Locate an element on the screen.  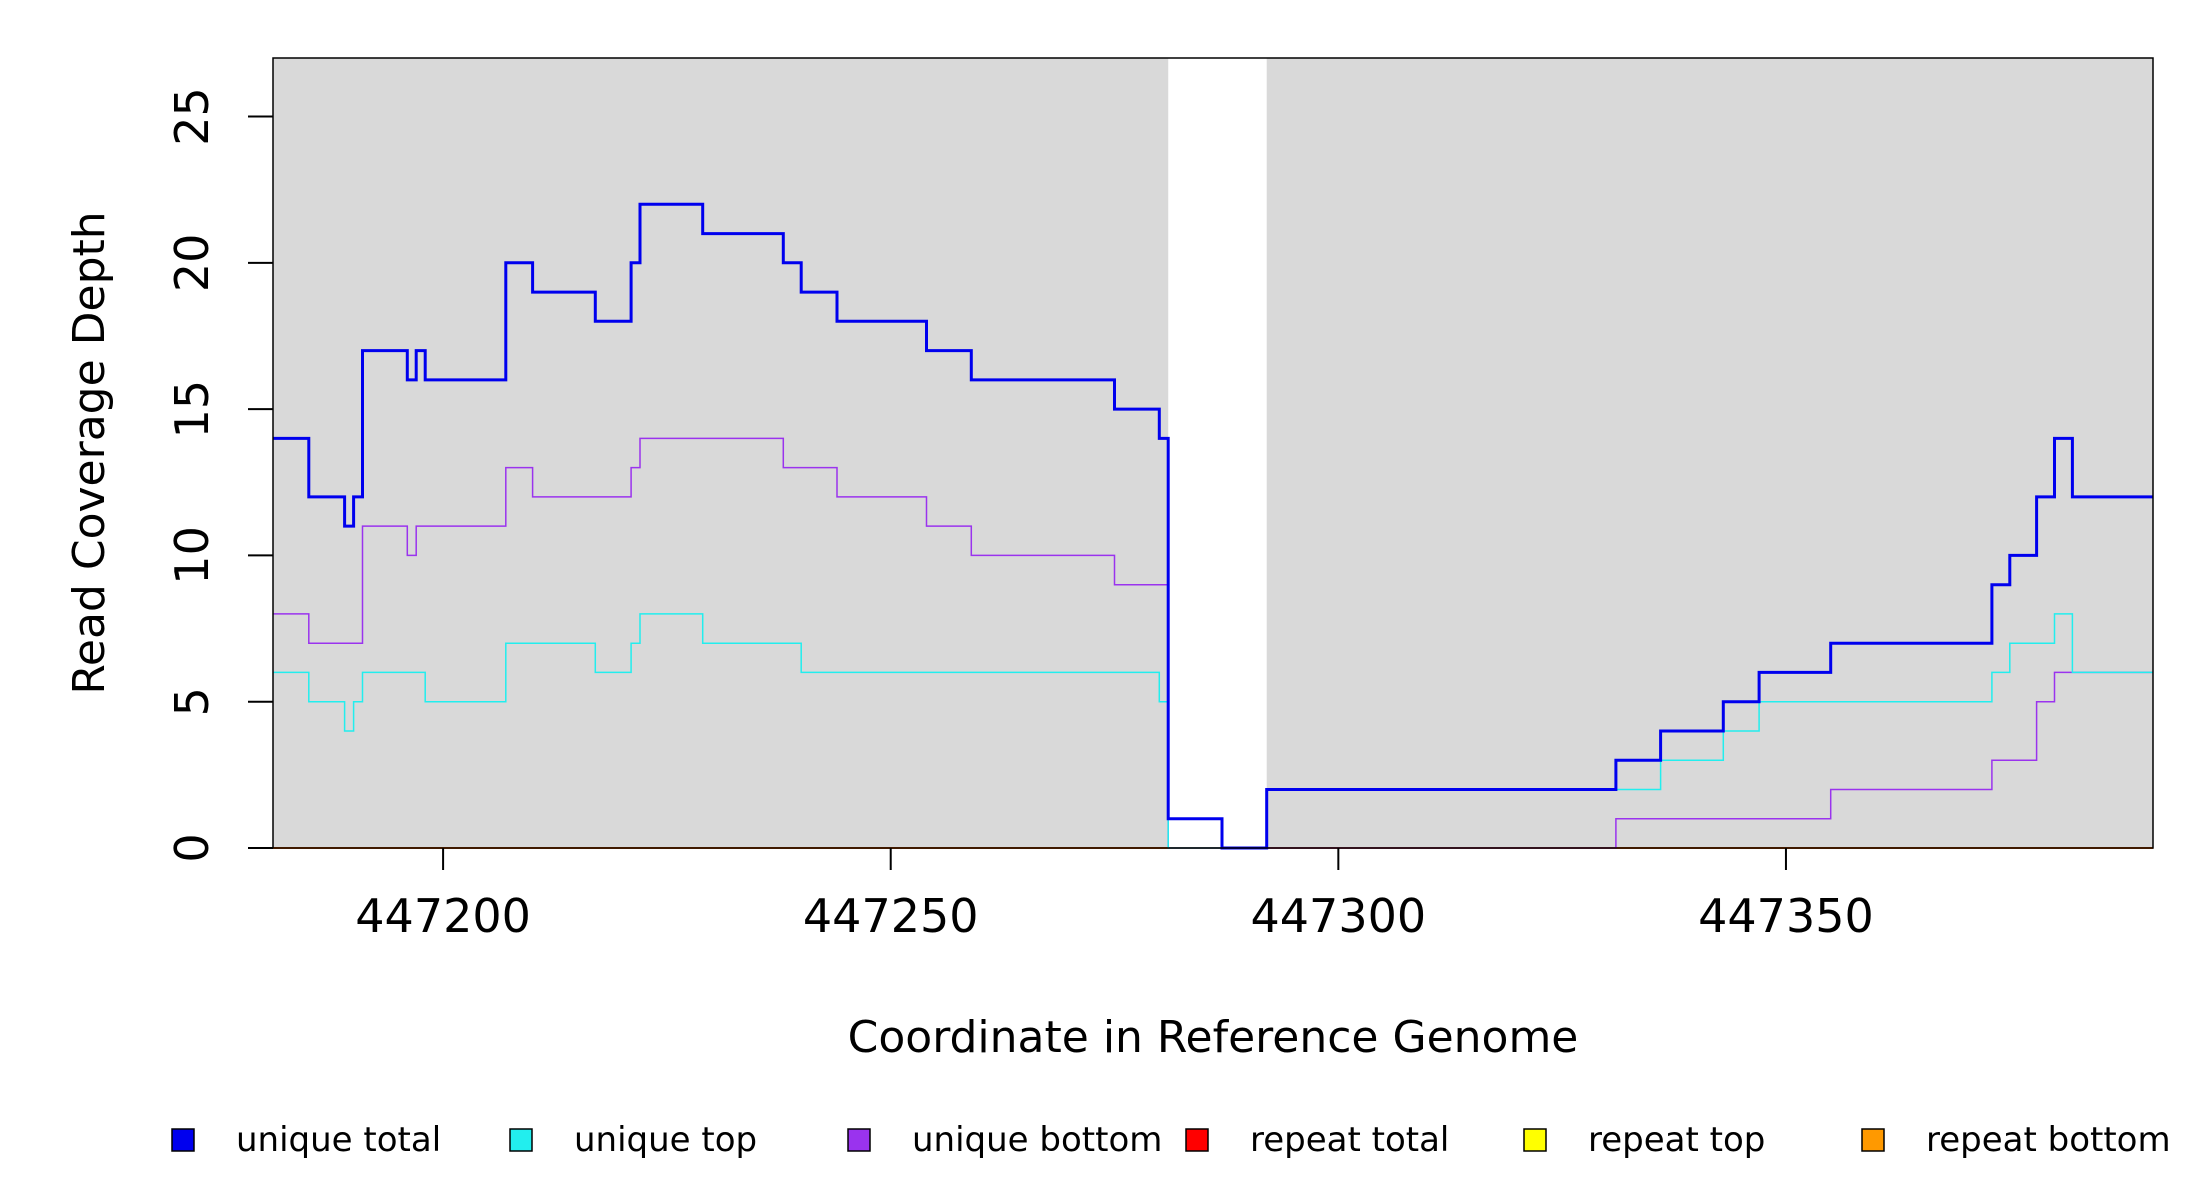
legend-item-repeat-total: repeat total is located at coordinates (1317, 1140).